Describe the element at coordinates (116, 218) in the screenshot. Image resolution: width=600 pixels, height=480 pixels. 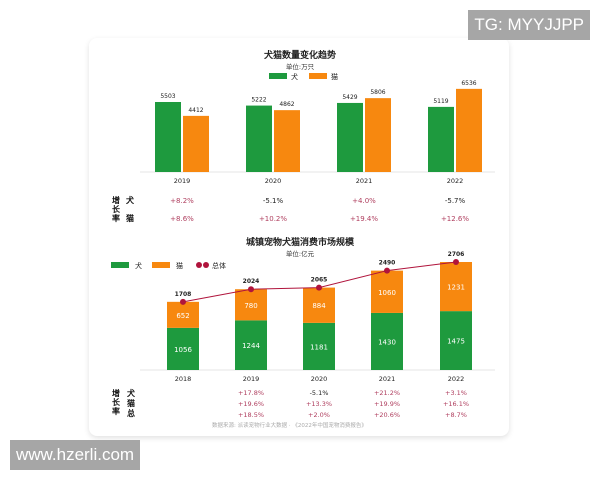
I see `chart1-growth-label: 率` at that location.